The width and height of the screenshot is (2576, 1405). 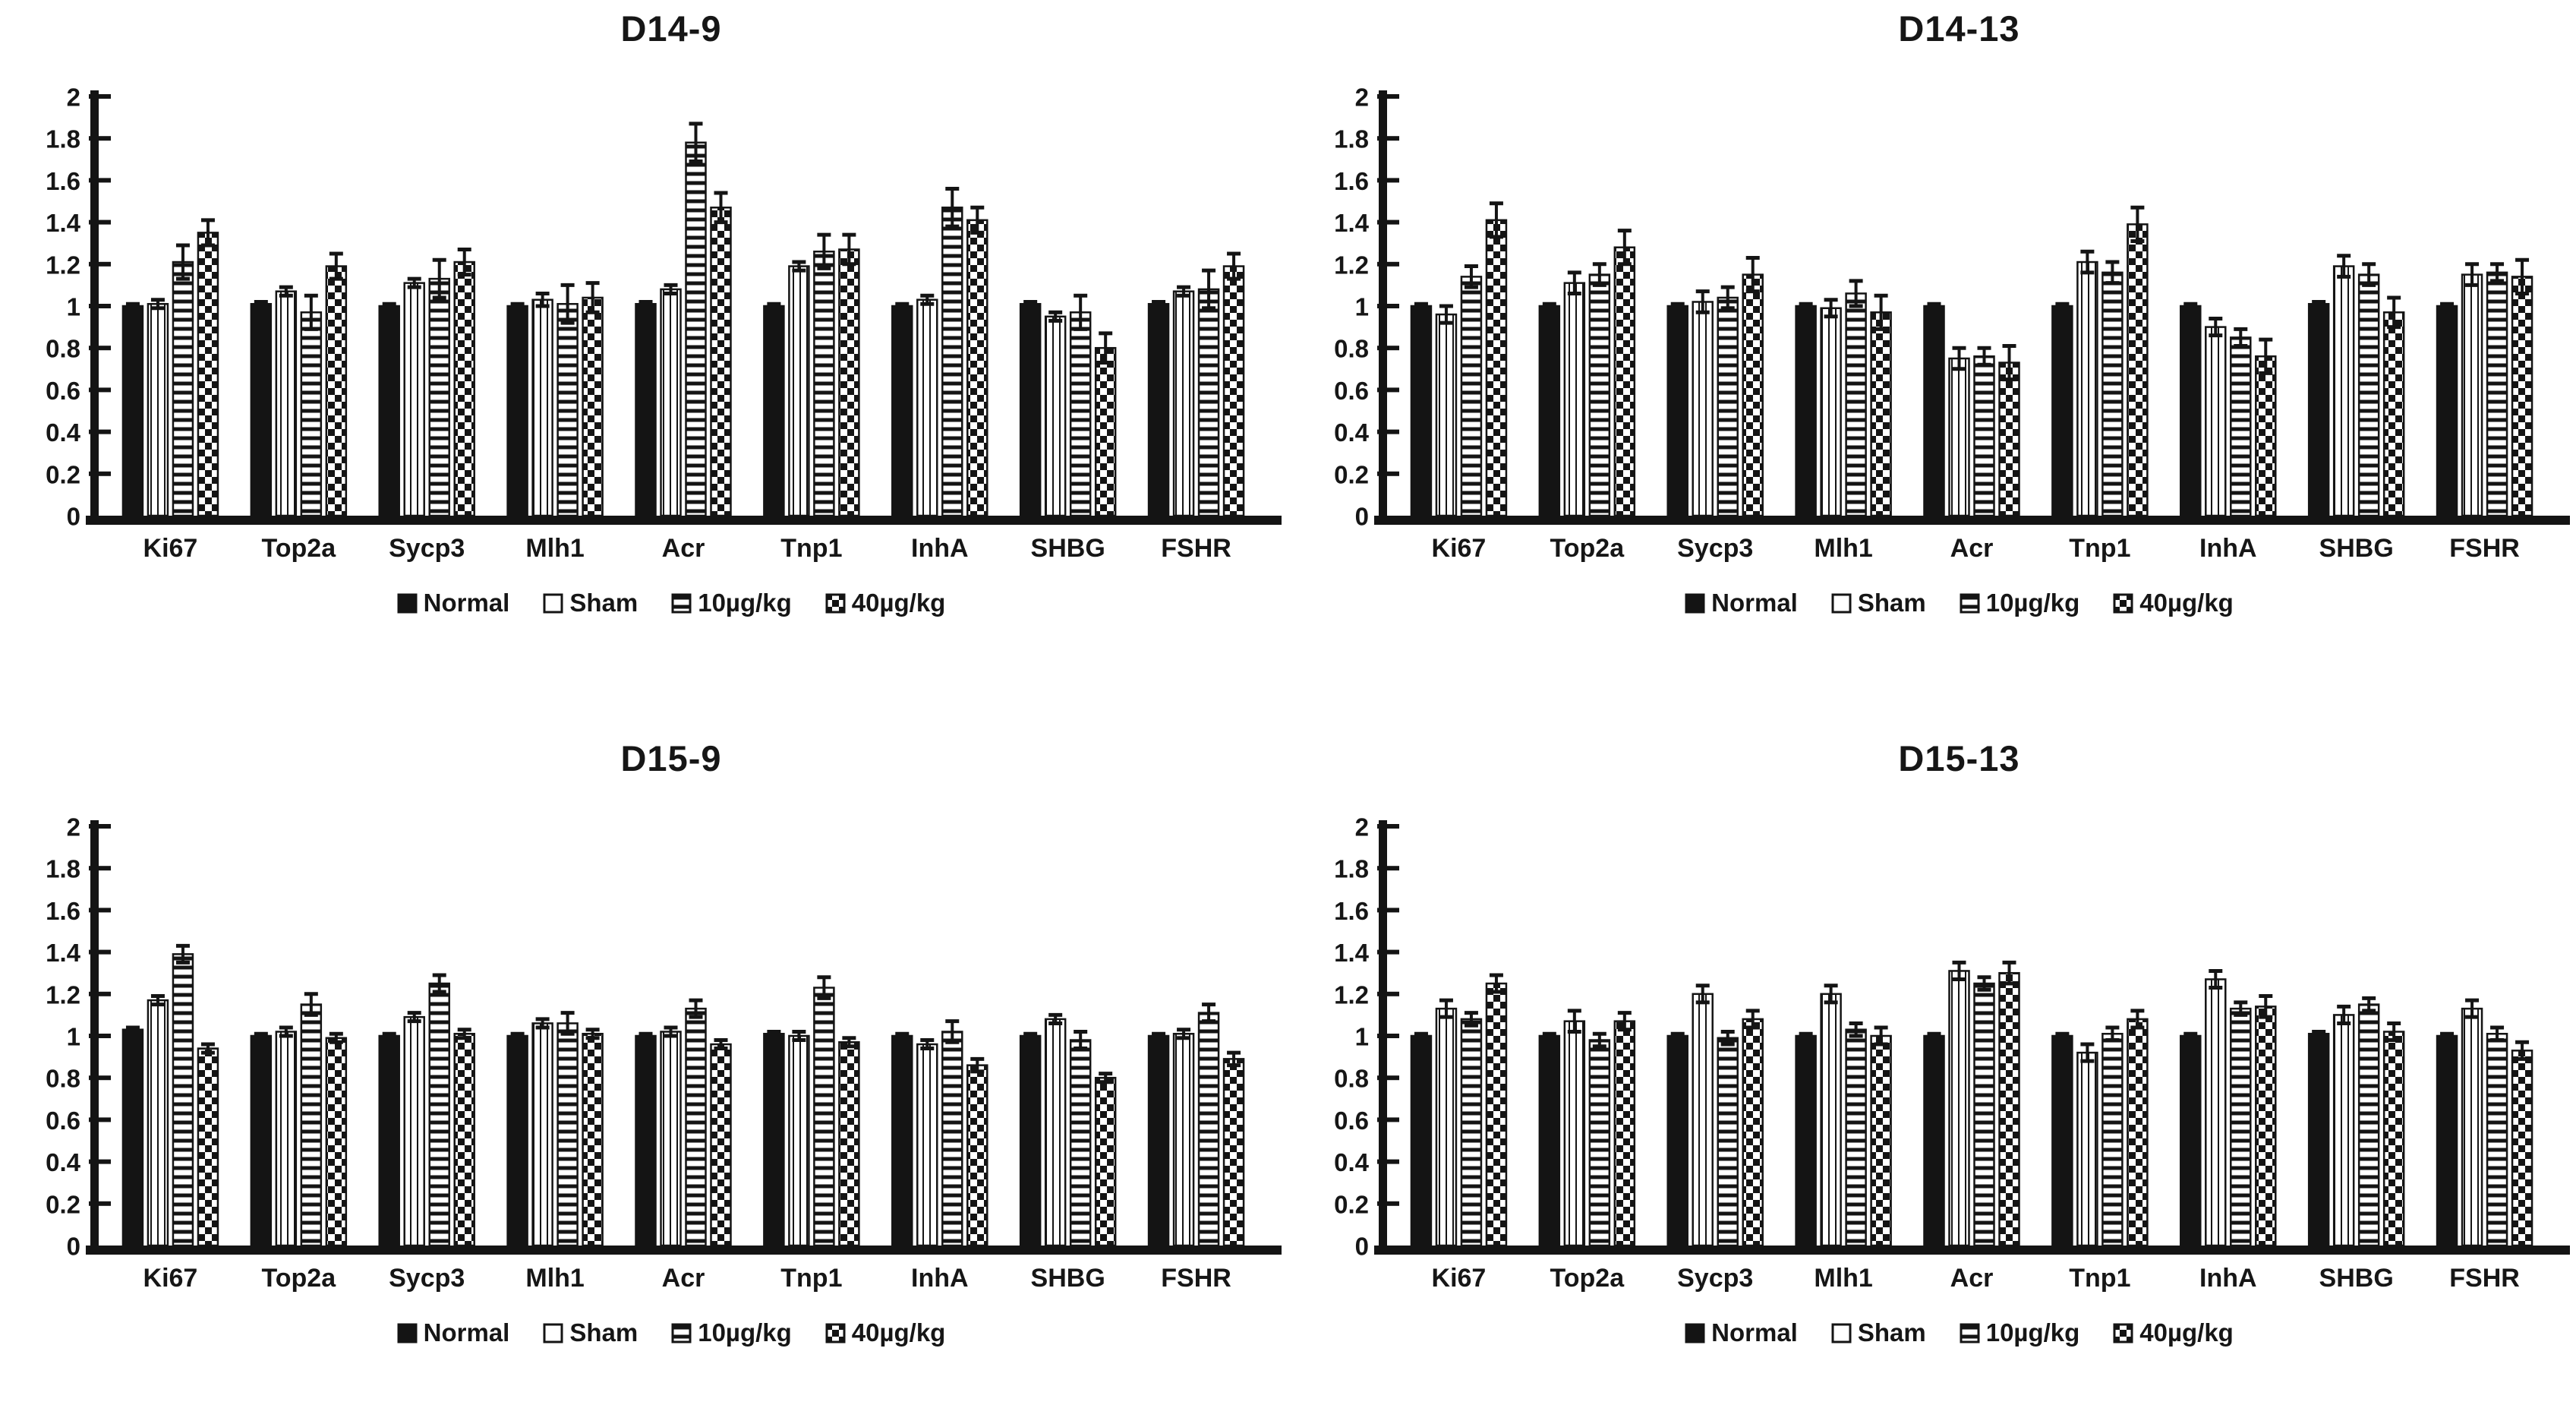 What do you see at coordinates (2099, 1278) in the screenshot?
I see `category-label: Tnp1` at bounding box center [2099, 1278].